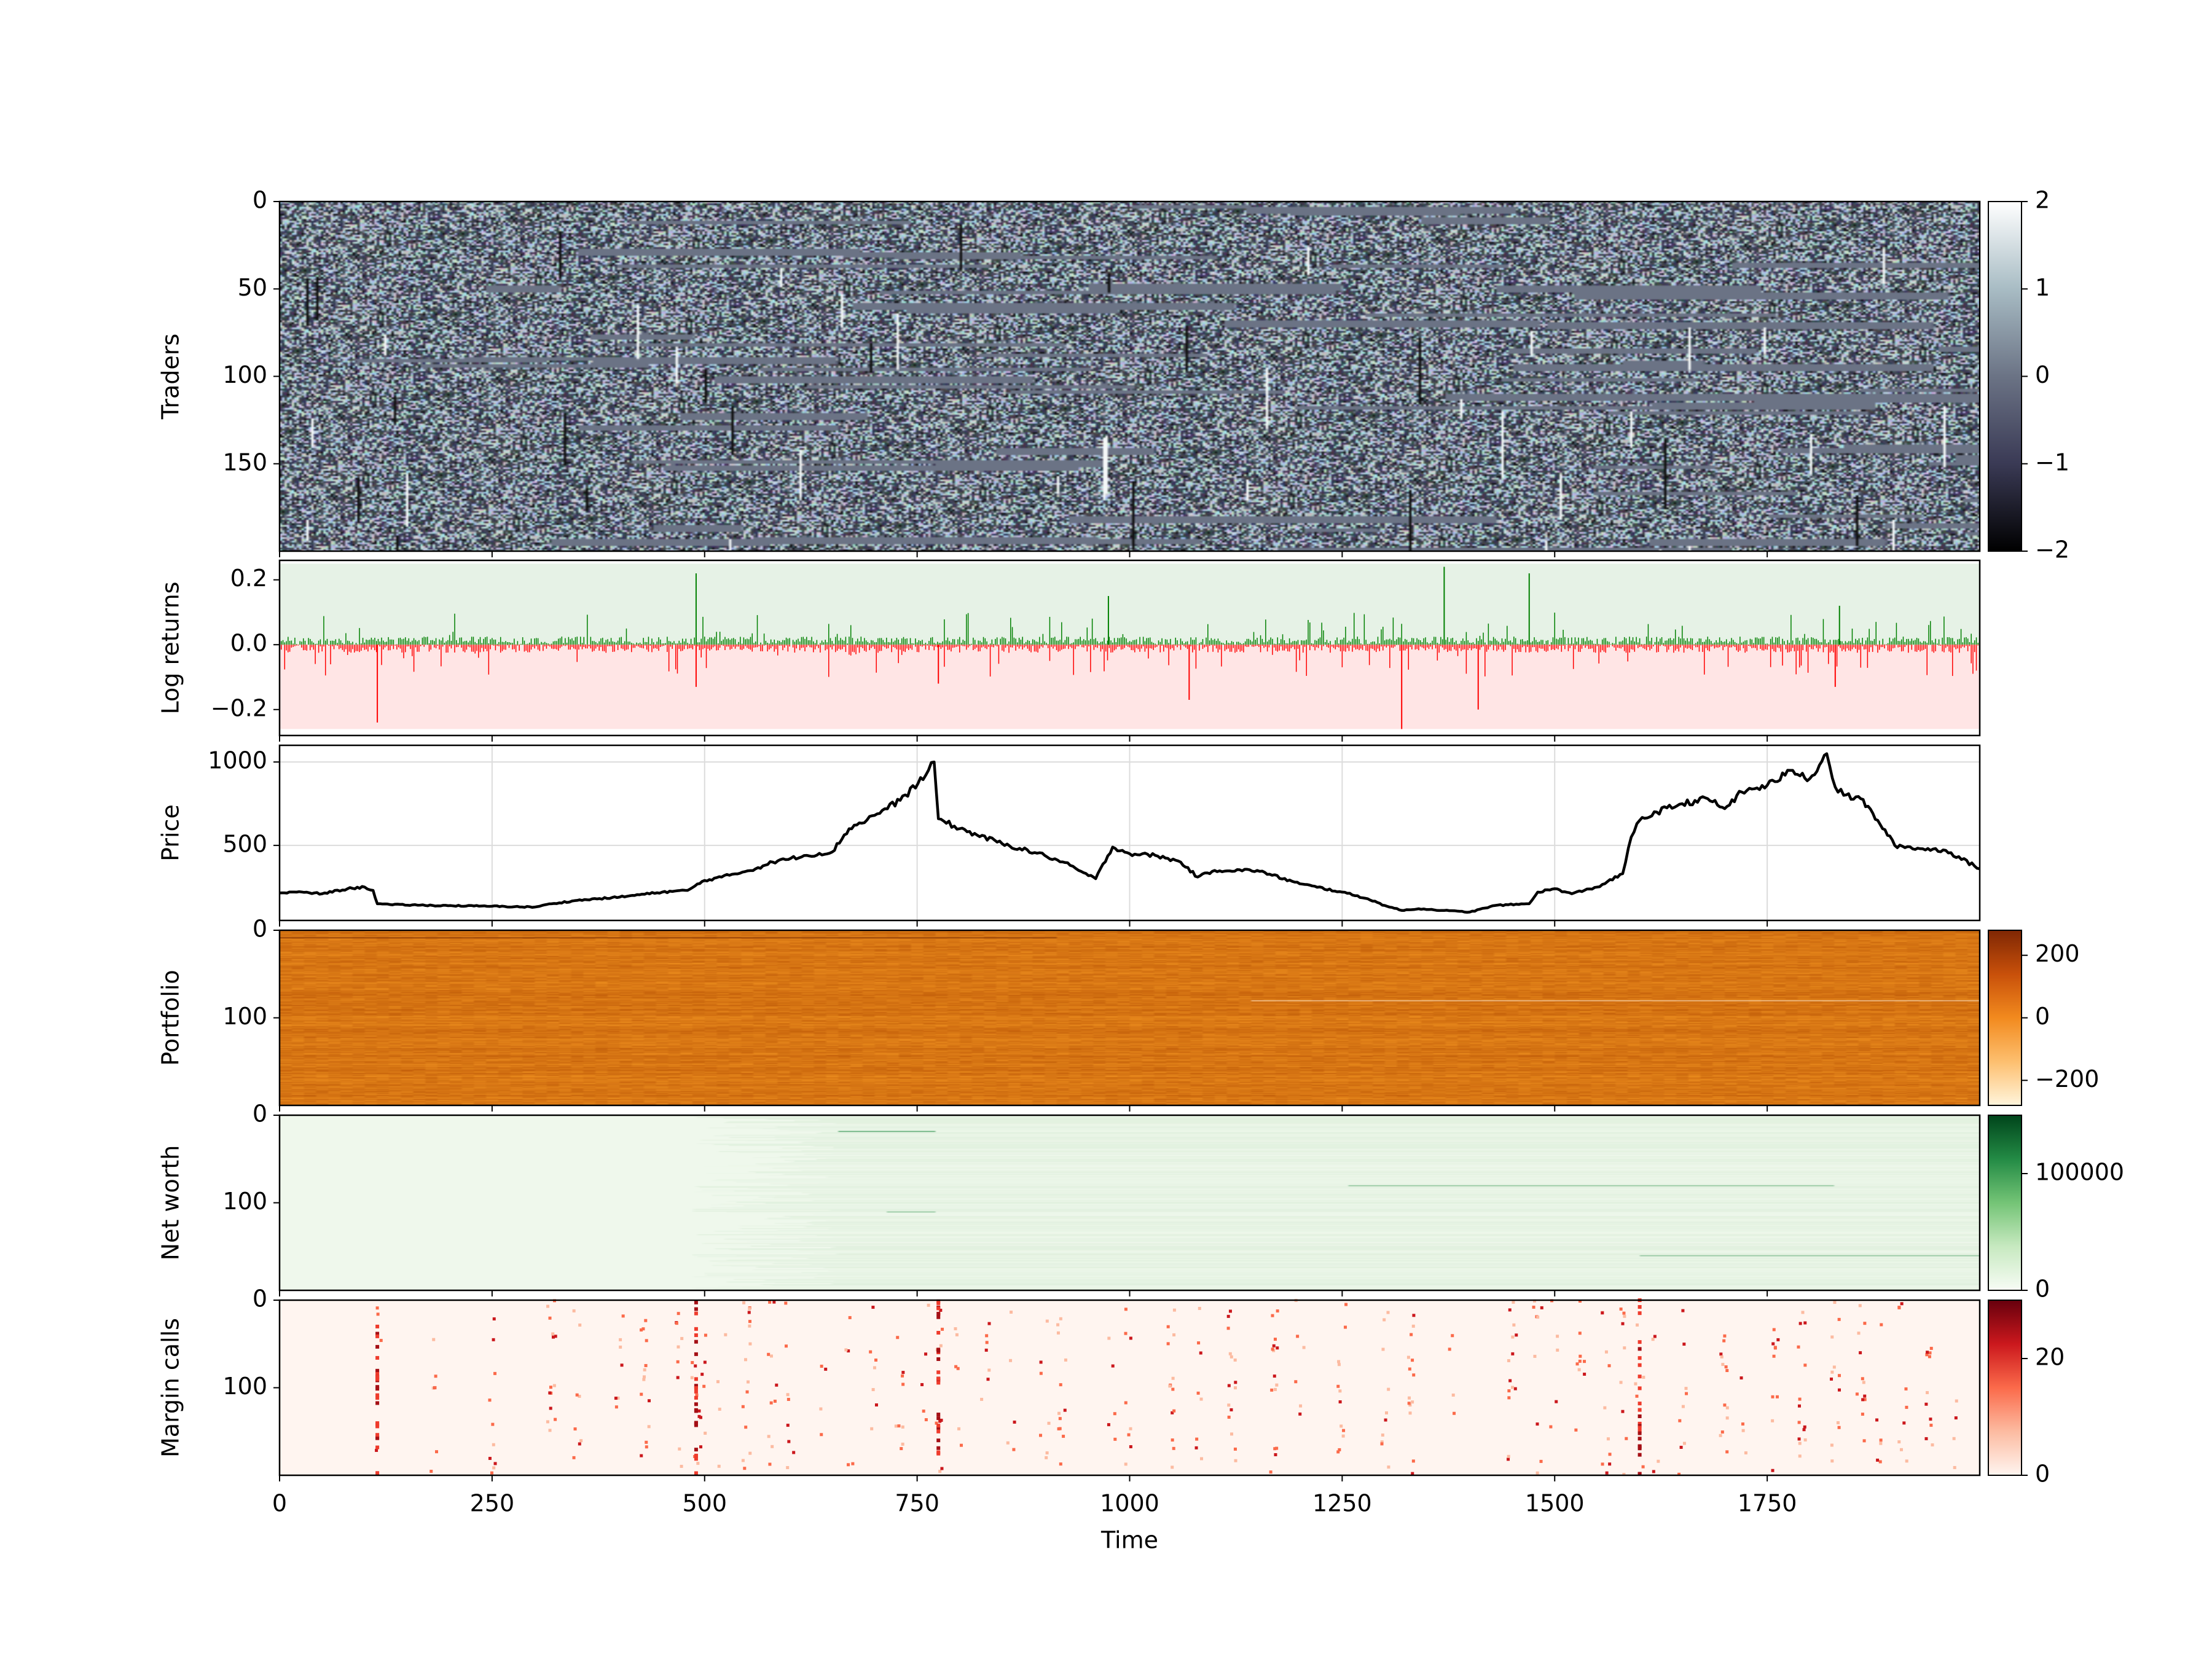 This screenshot has width=2212, height=1659. Describe the element at coordinates (1130, 604) in the screenshot. I see `positive-band` at that location.